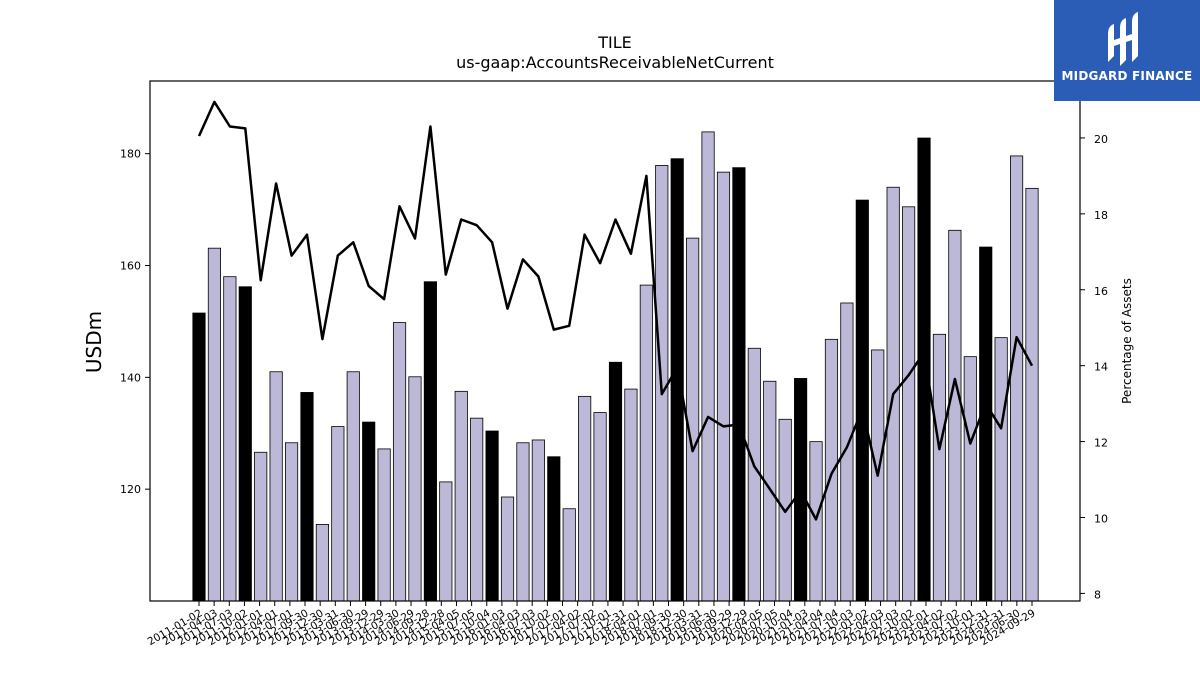  I want to click on y-tick-label: 180, so click(130, 154).